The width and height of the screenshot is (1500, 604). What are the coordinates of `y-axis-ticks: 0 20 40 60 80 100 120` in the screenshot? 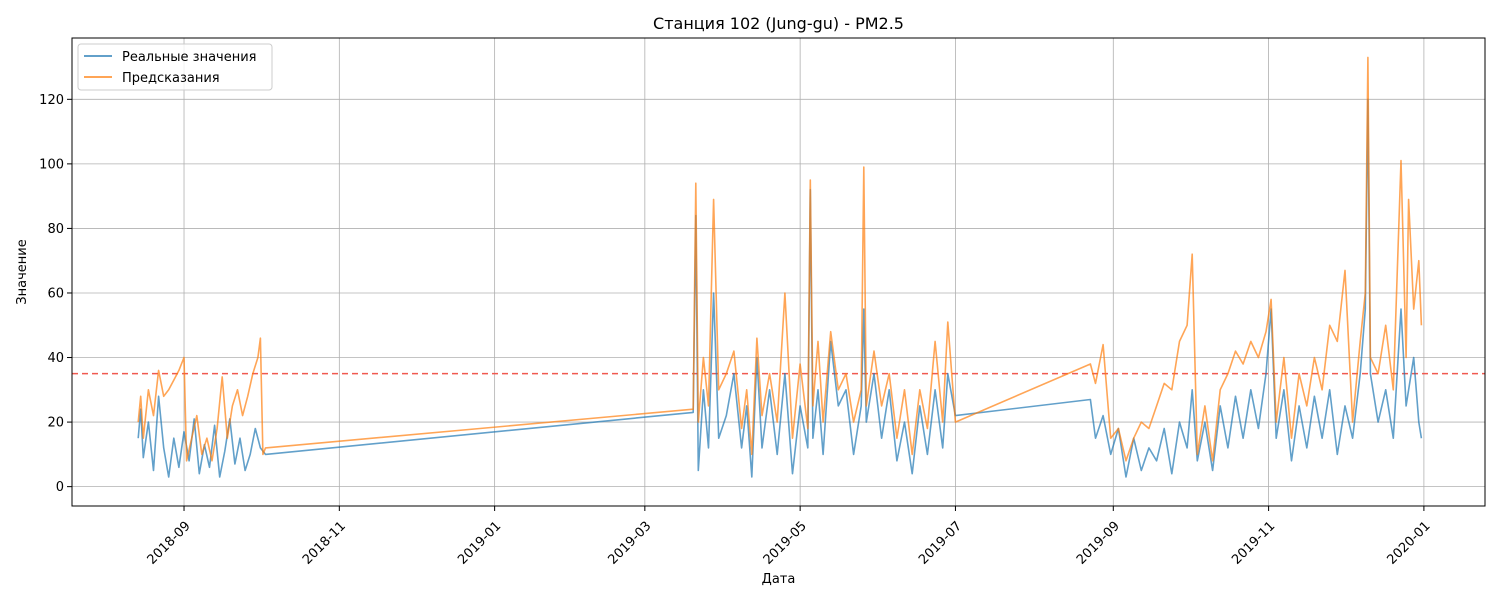 It's located at (55, 294).